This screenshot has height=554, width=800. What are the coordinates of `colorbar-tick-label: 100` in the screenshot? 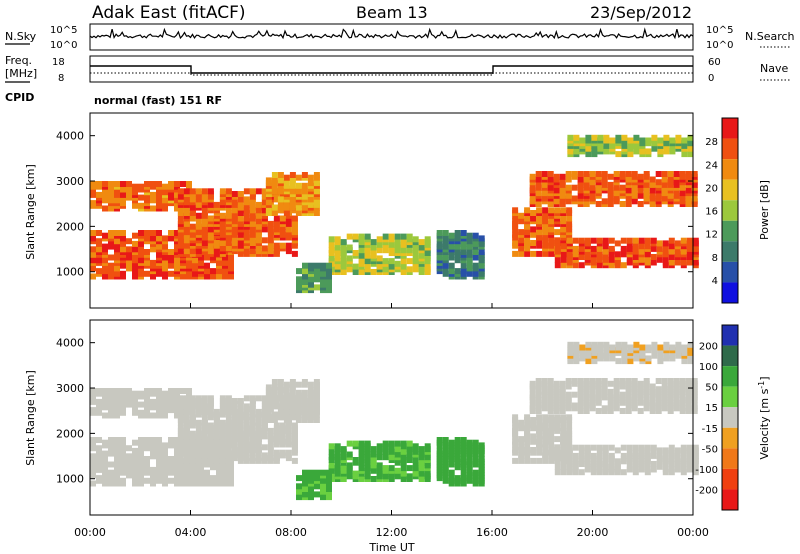 It's located at (708, 367).